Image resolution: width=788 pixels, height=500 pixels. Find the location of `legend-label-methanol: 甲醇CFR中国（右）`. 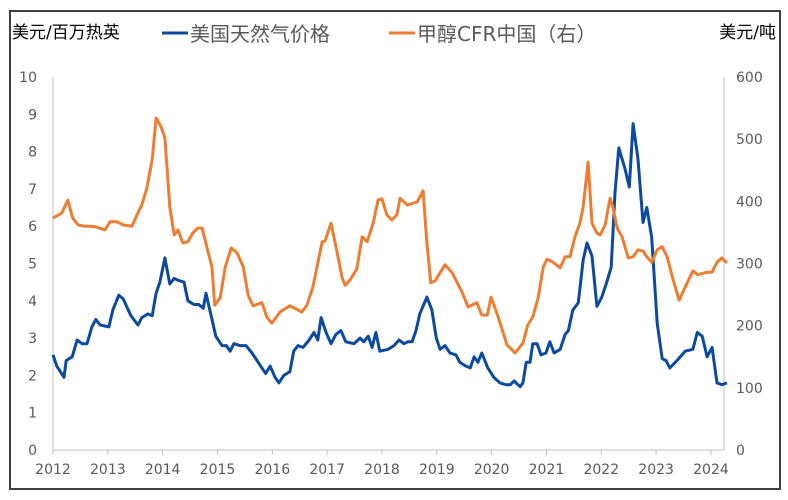

legend-label-methanol: 甲醇CFR中国（右） is located at coordinates (506, 34).